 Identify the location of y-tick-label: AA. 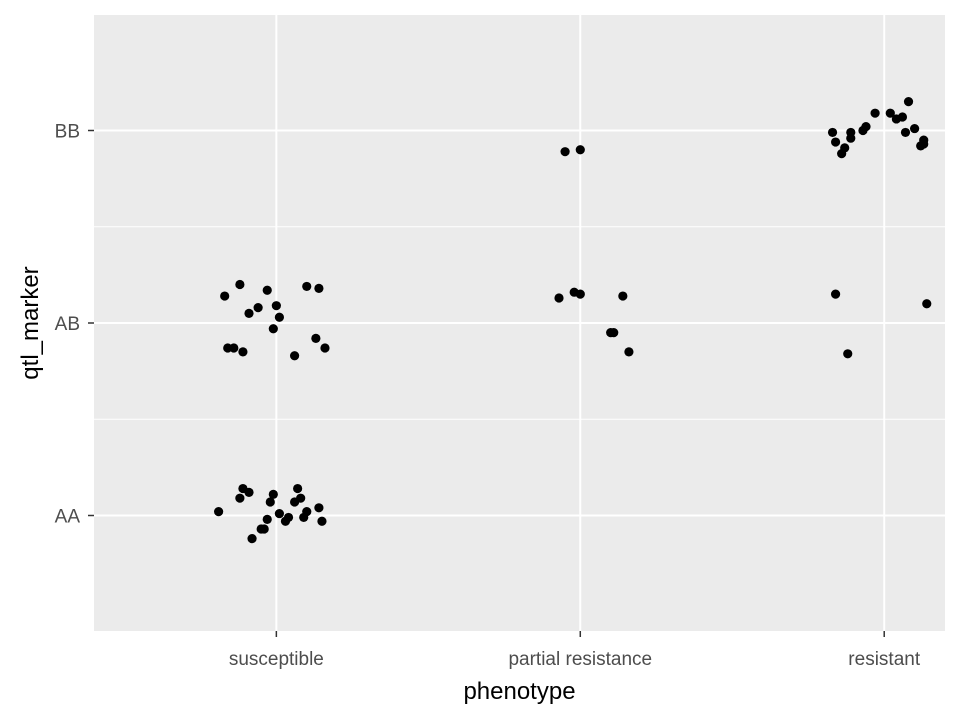
(68, 517).